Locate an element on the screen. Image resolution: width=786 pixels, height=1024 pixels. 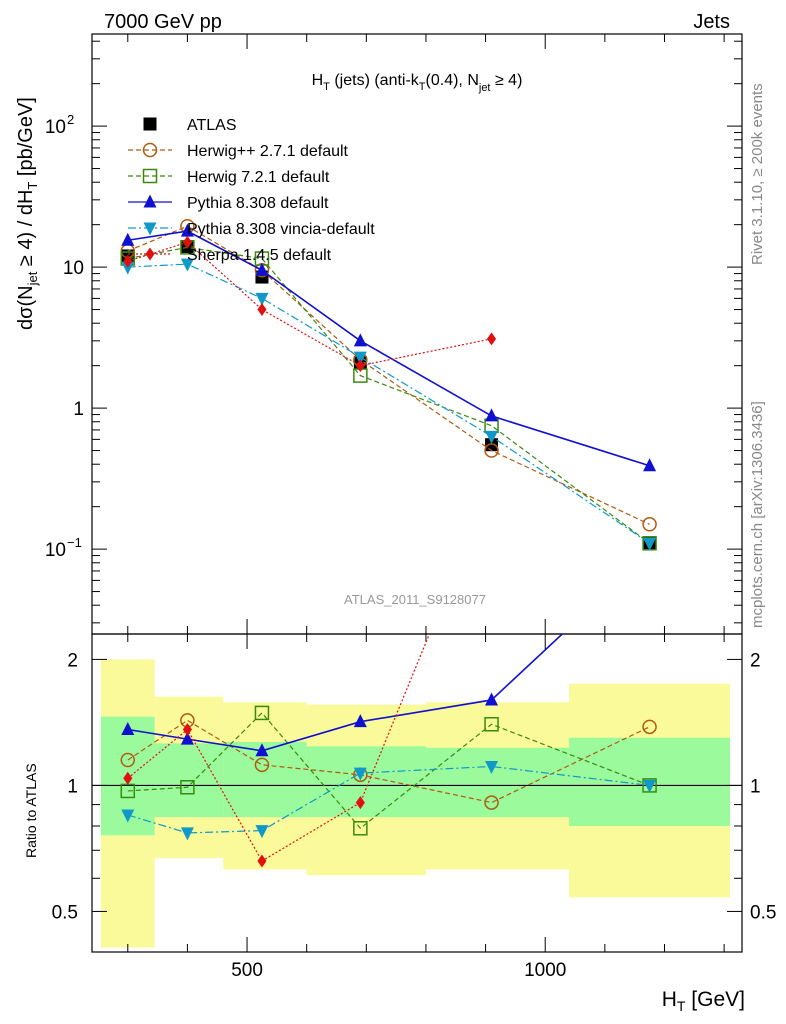
ratio-line-pythia-8-308-vincia-default is located at coordinates (388, 799).